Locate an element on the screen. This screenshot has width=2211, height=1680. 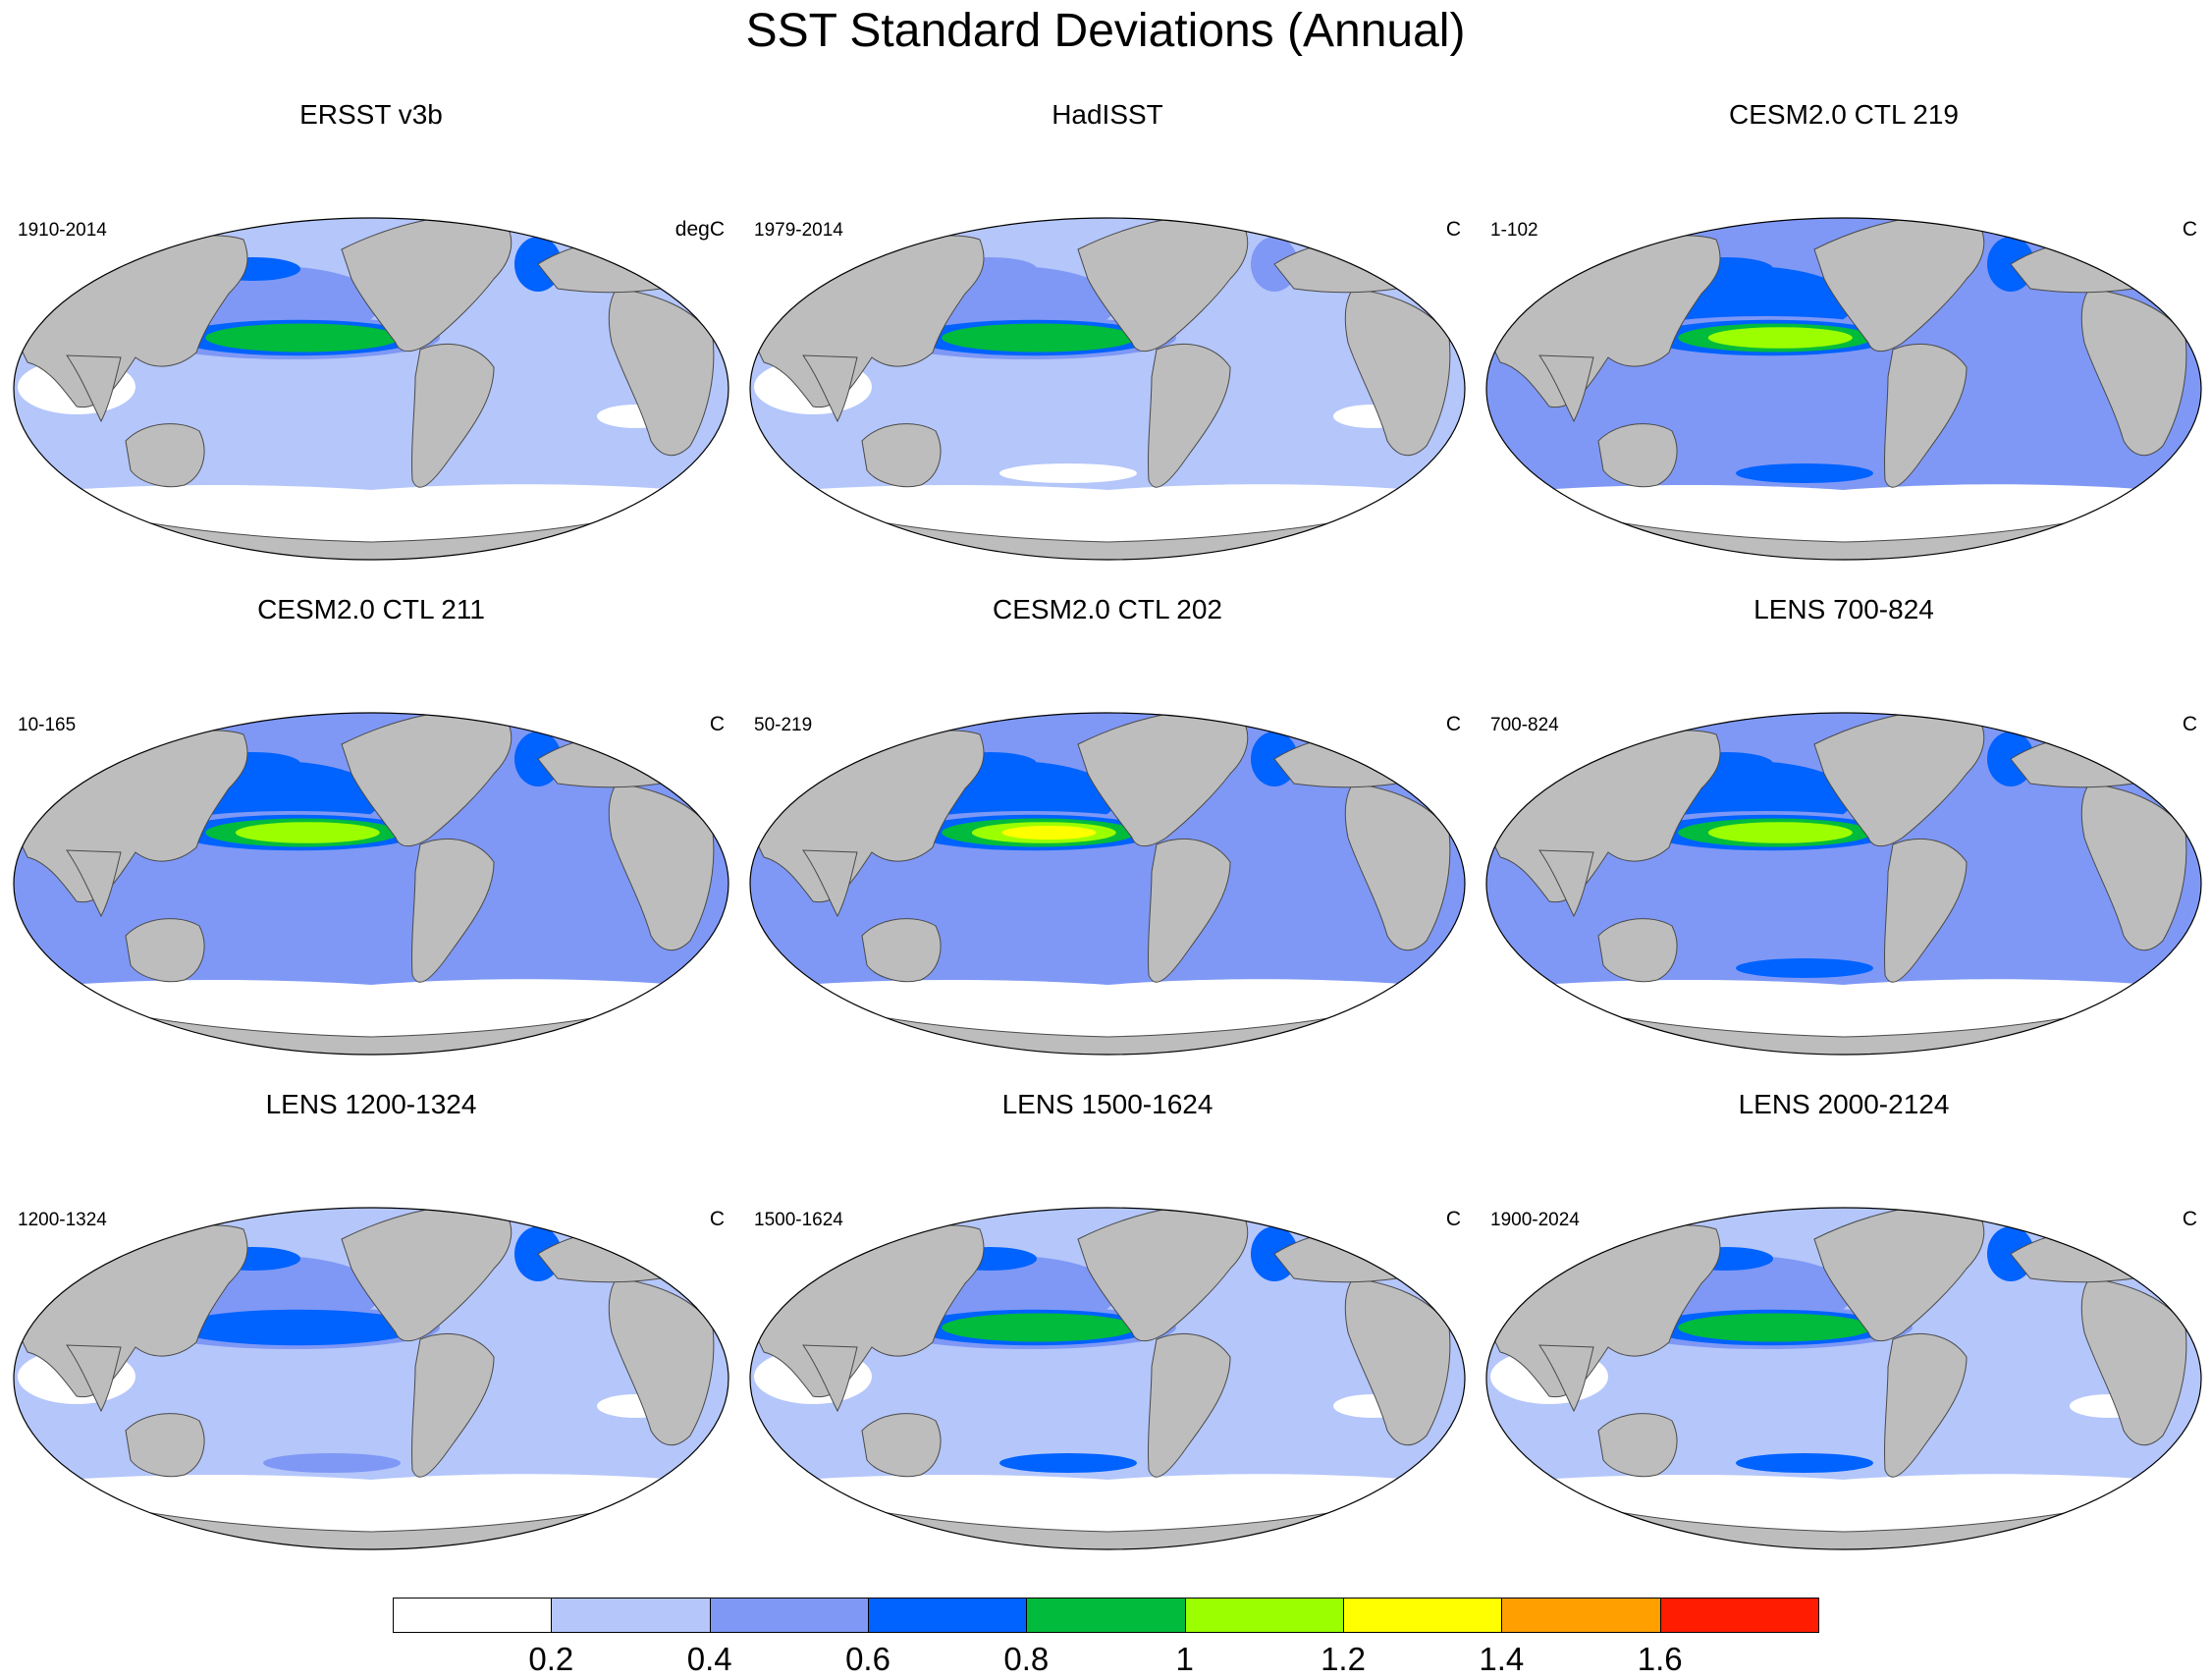
map-panel: HadISST 1979-2014 C is located at coordinates (1107, 347).